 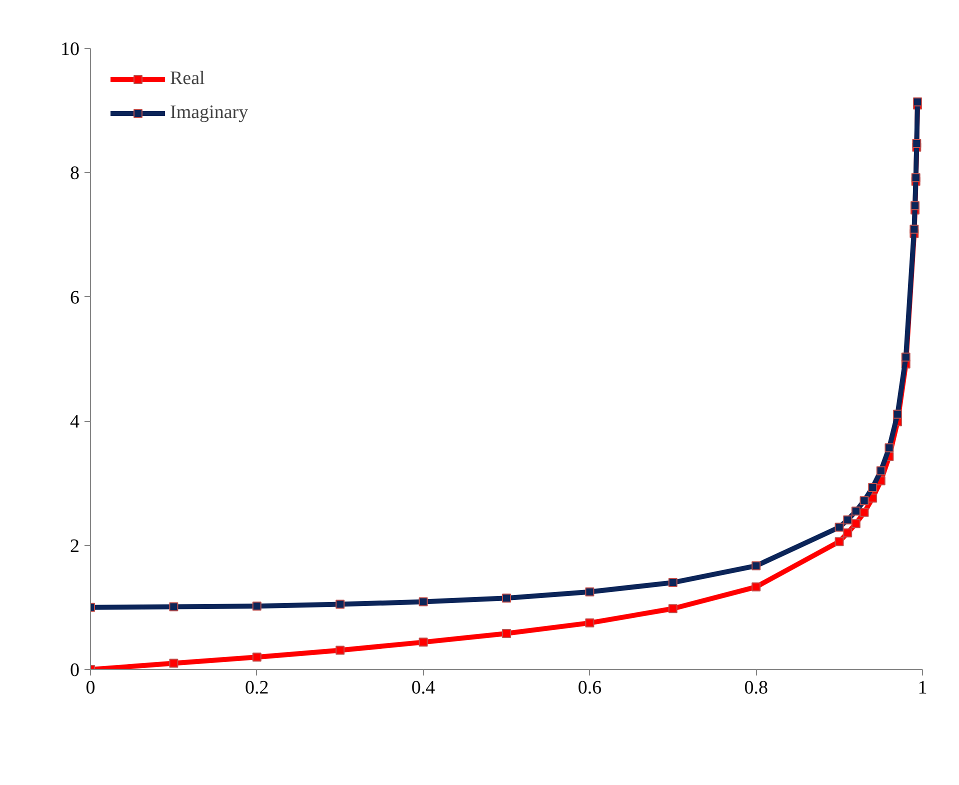 What do you see at coordinates (923, 688) in the screenshot?
I see `x-tick-label: 1` at bounding box center [923, 688].